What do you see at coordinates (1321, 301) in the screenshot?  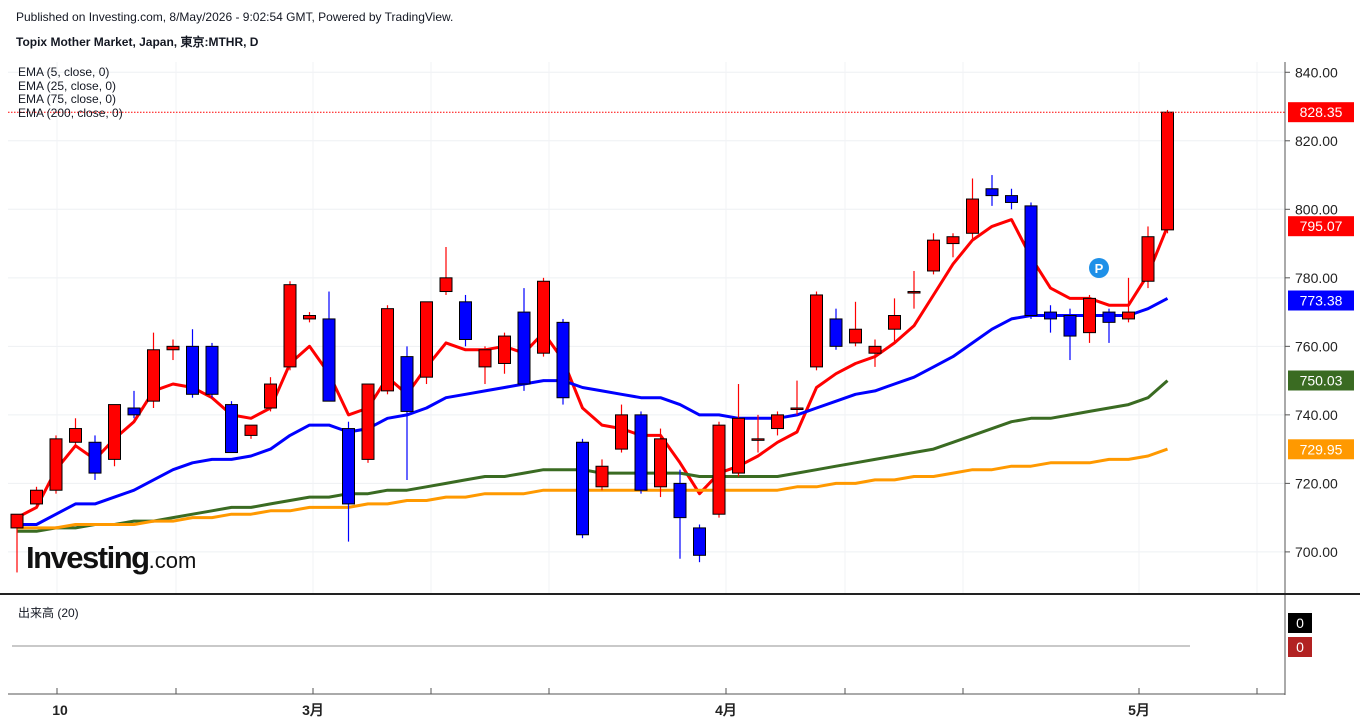 I see `price-tag-label: 773.38` at bounding box center [1321, 301].